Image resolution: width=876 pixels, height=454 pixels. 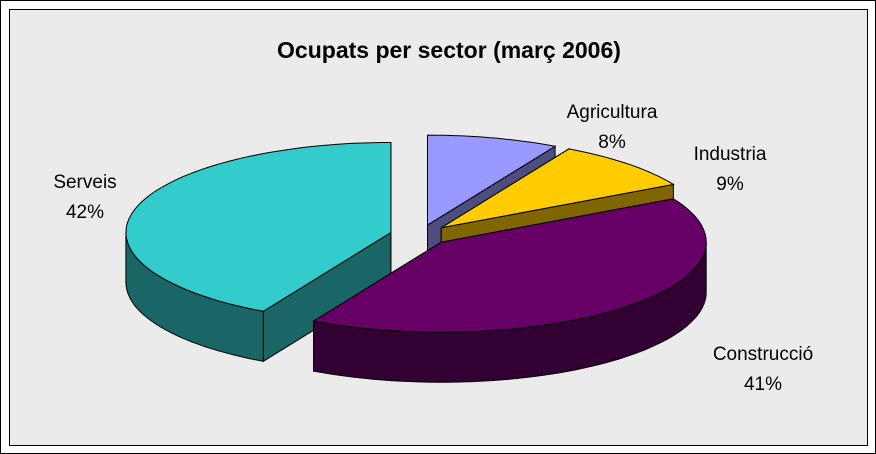 I want to click on pie-slice, so click(x=258, y=252).